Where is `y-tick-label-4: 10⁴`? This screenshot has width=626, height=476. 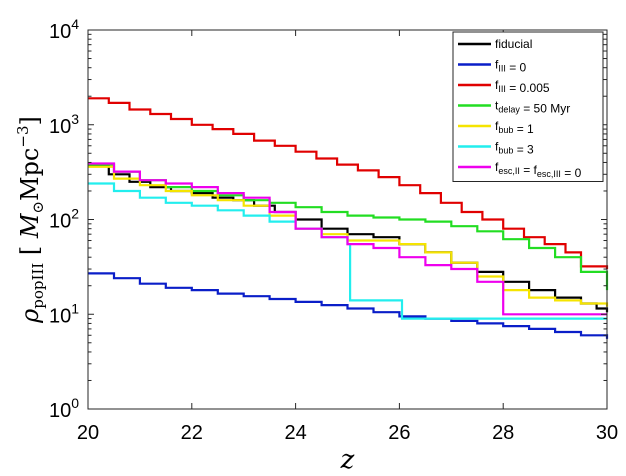 y-tick-label-4: 10⁴ is located at coordinates (64, 29).